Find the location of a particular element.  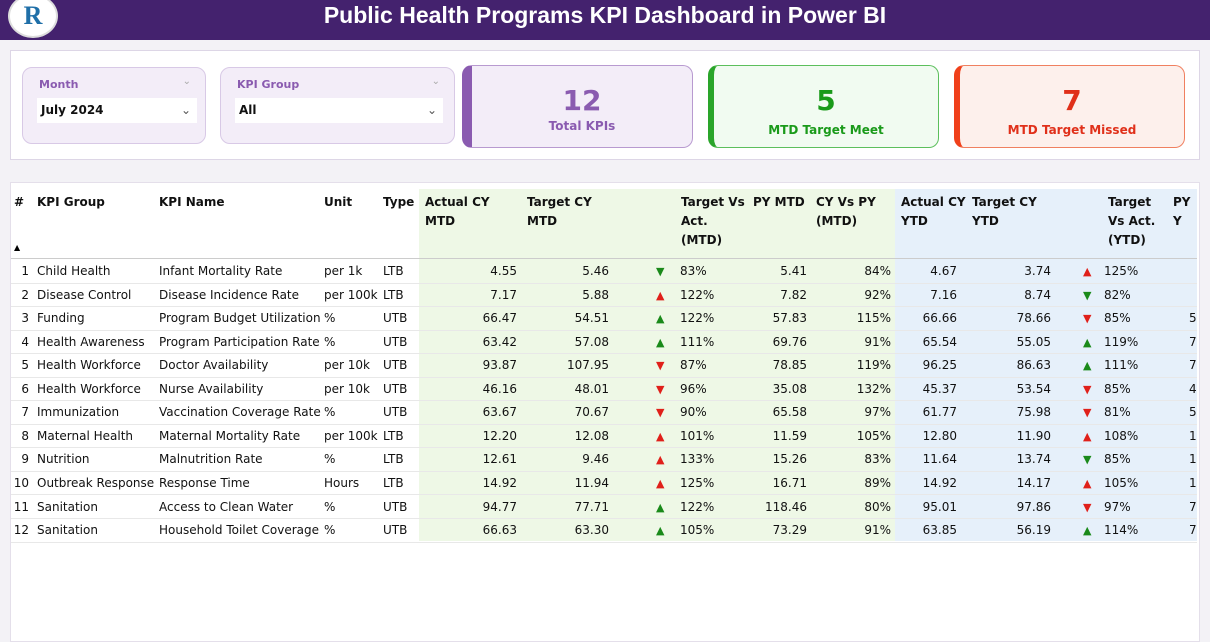

table-cell: per 1k is located at coordinates (343, 271).